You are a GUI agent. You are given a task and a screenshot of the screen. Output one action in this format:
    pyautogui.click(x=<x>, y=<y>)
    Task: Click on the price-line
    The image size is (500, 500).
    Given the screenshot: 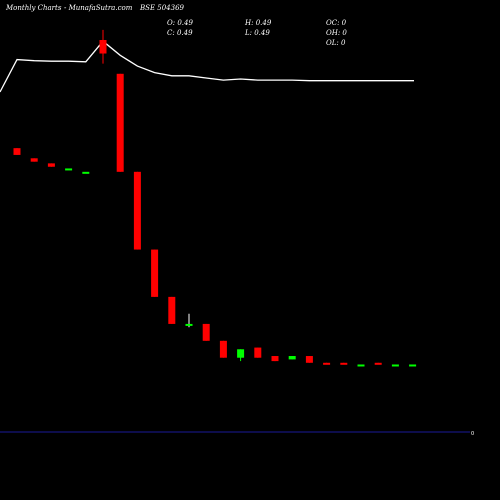 What is the action you would take?
    pyautogui.click(x=207, y=66)
    